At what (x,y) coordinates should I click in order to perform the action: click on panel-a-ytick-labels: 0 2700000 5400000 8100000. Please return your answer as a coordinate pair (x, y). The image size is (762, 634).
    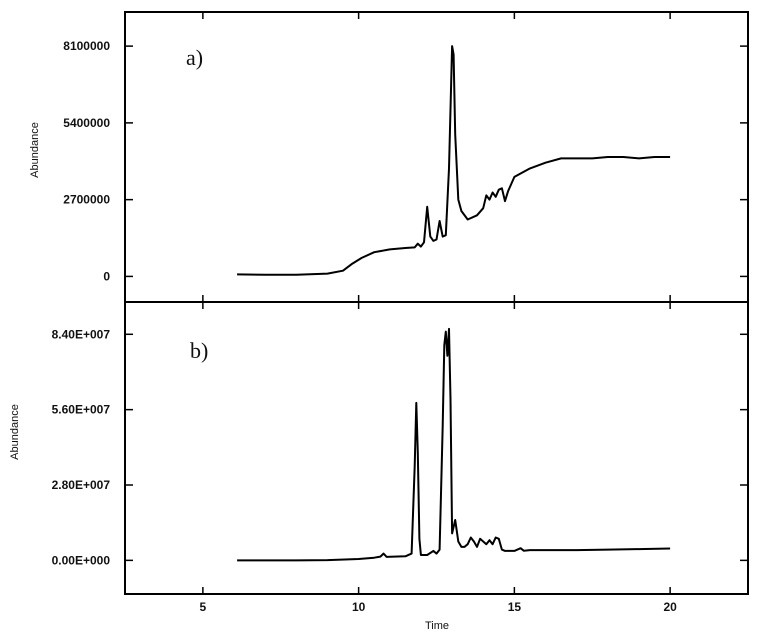
    Looking at the image, I should click on (86, 161).